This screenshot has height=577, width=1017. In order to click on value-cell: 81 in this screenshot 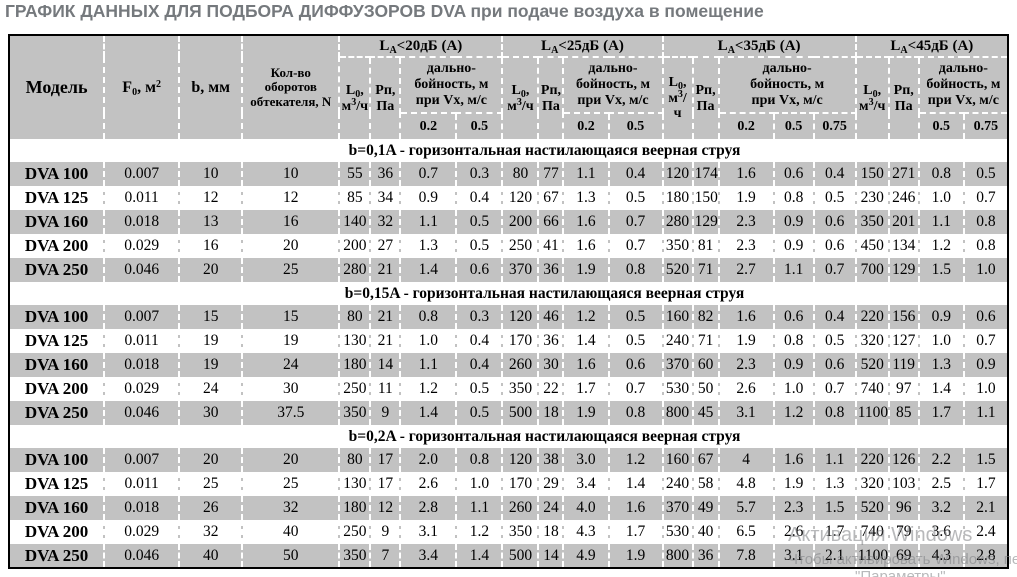, I will do `click(705, 246)`.